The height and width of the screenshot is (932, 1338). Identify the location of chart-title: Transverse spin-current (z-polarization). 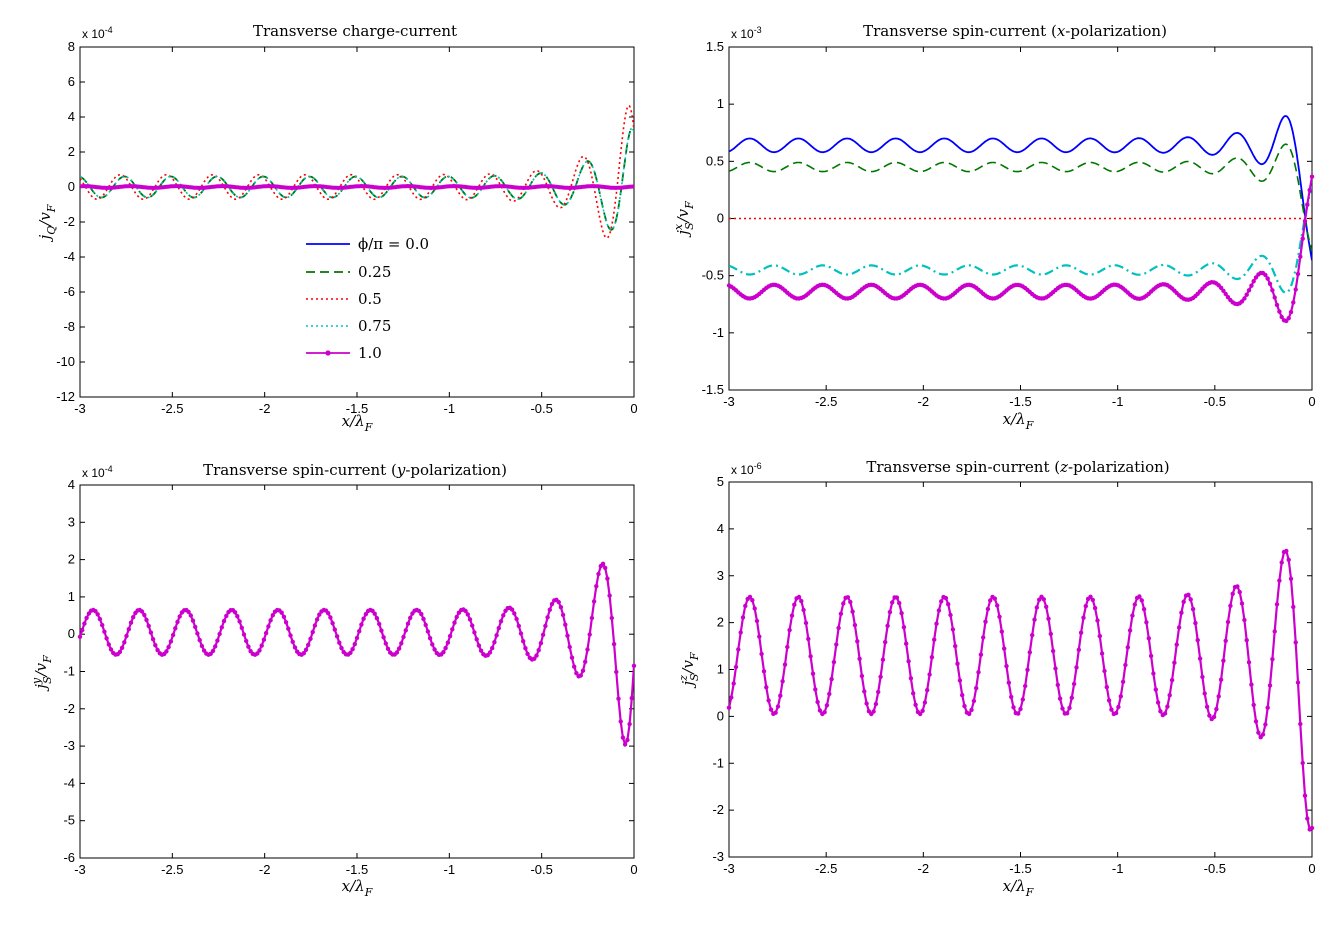
(1017, 467).